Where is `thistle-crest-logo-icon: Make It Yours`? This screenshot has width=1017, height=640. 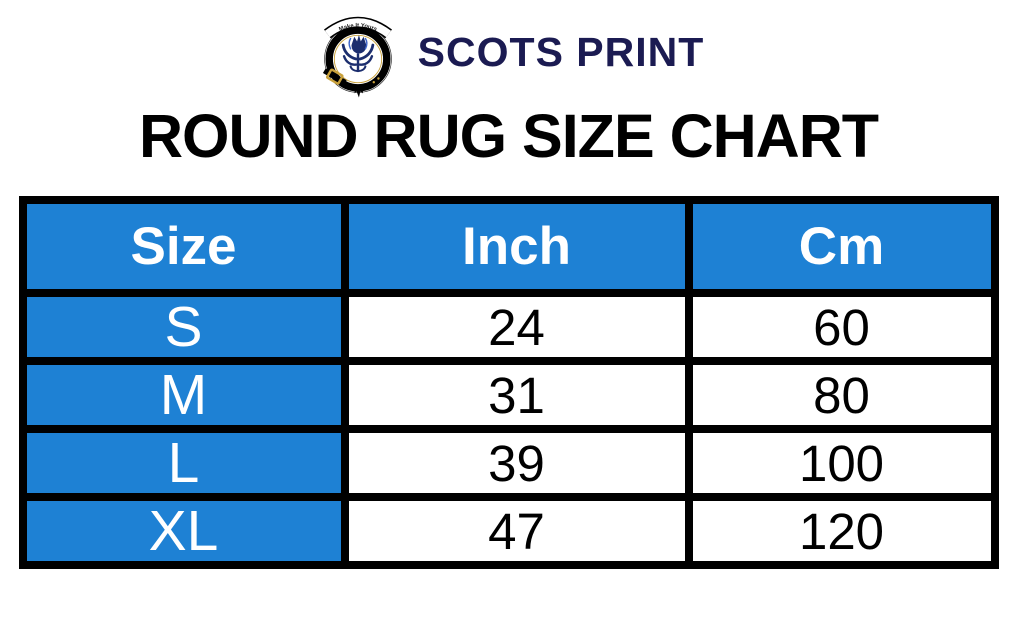
thistle-crest-logo-icon: Make It Yours is located at coordinates (358, 52).